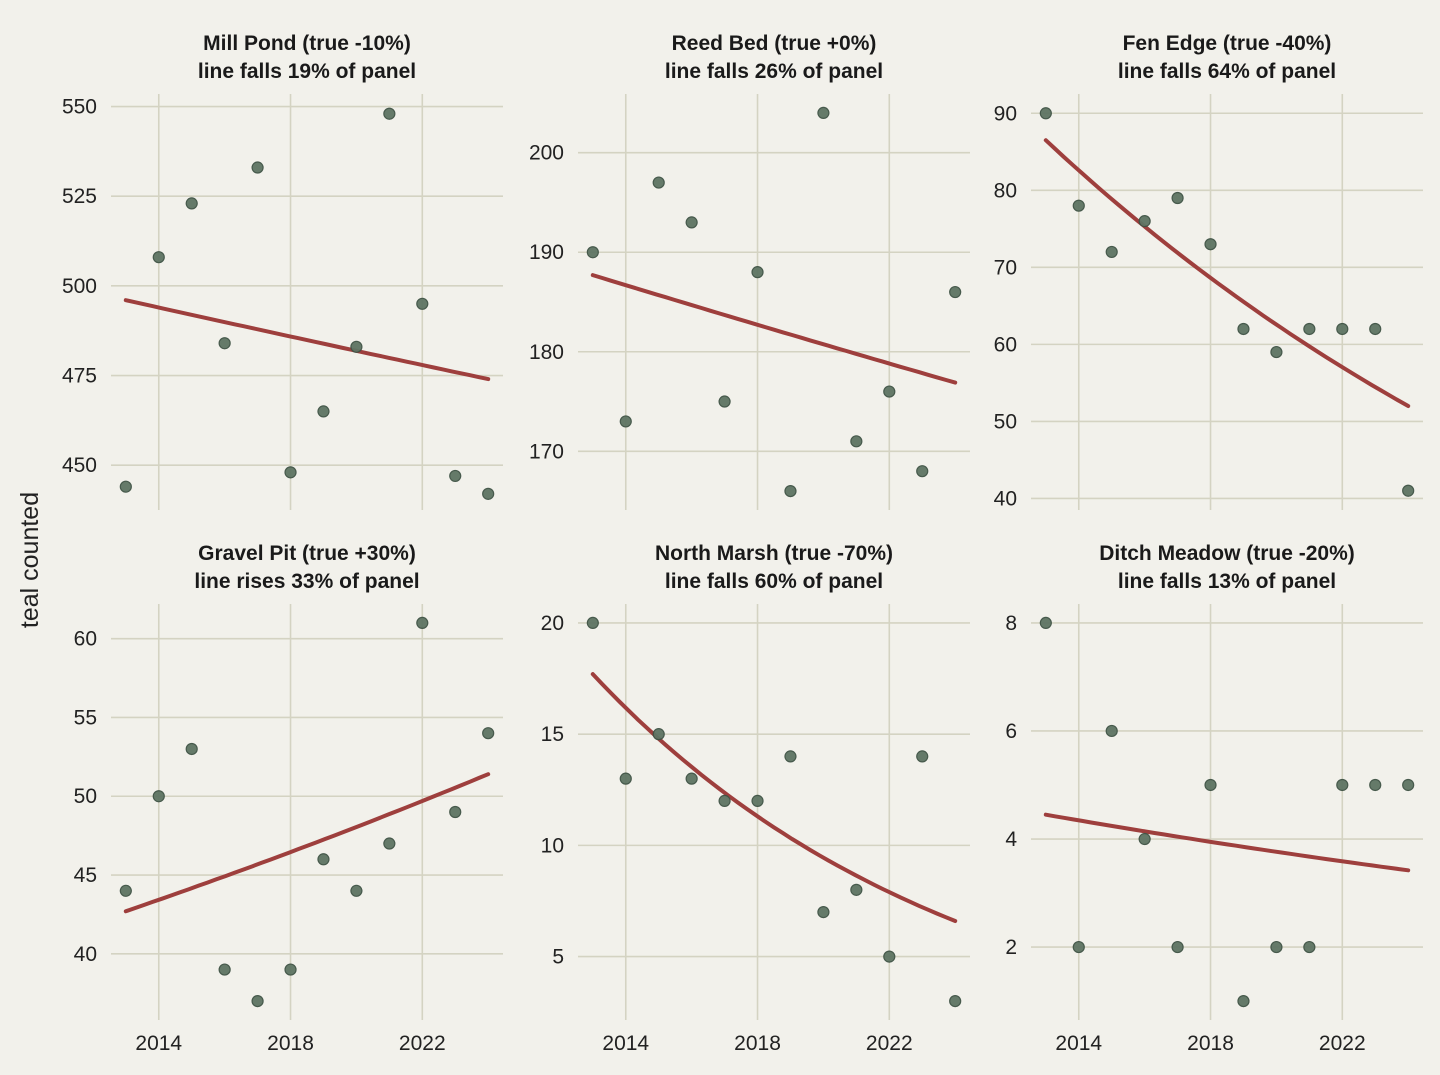 The image size is (1440, 1075). I want to click on y-tick-label: 200, so click(546, 153).